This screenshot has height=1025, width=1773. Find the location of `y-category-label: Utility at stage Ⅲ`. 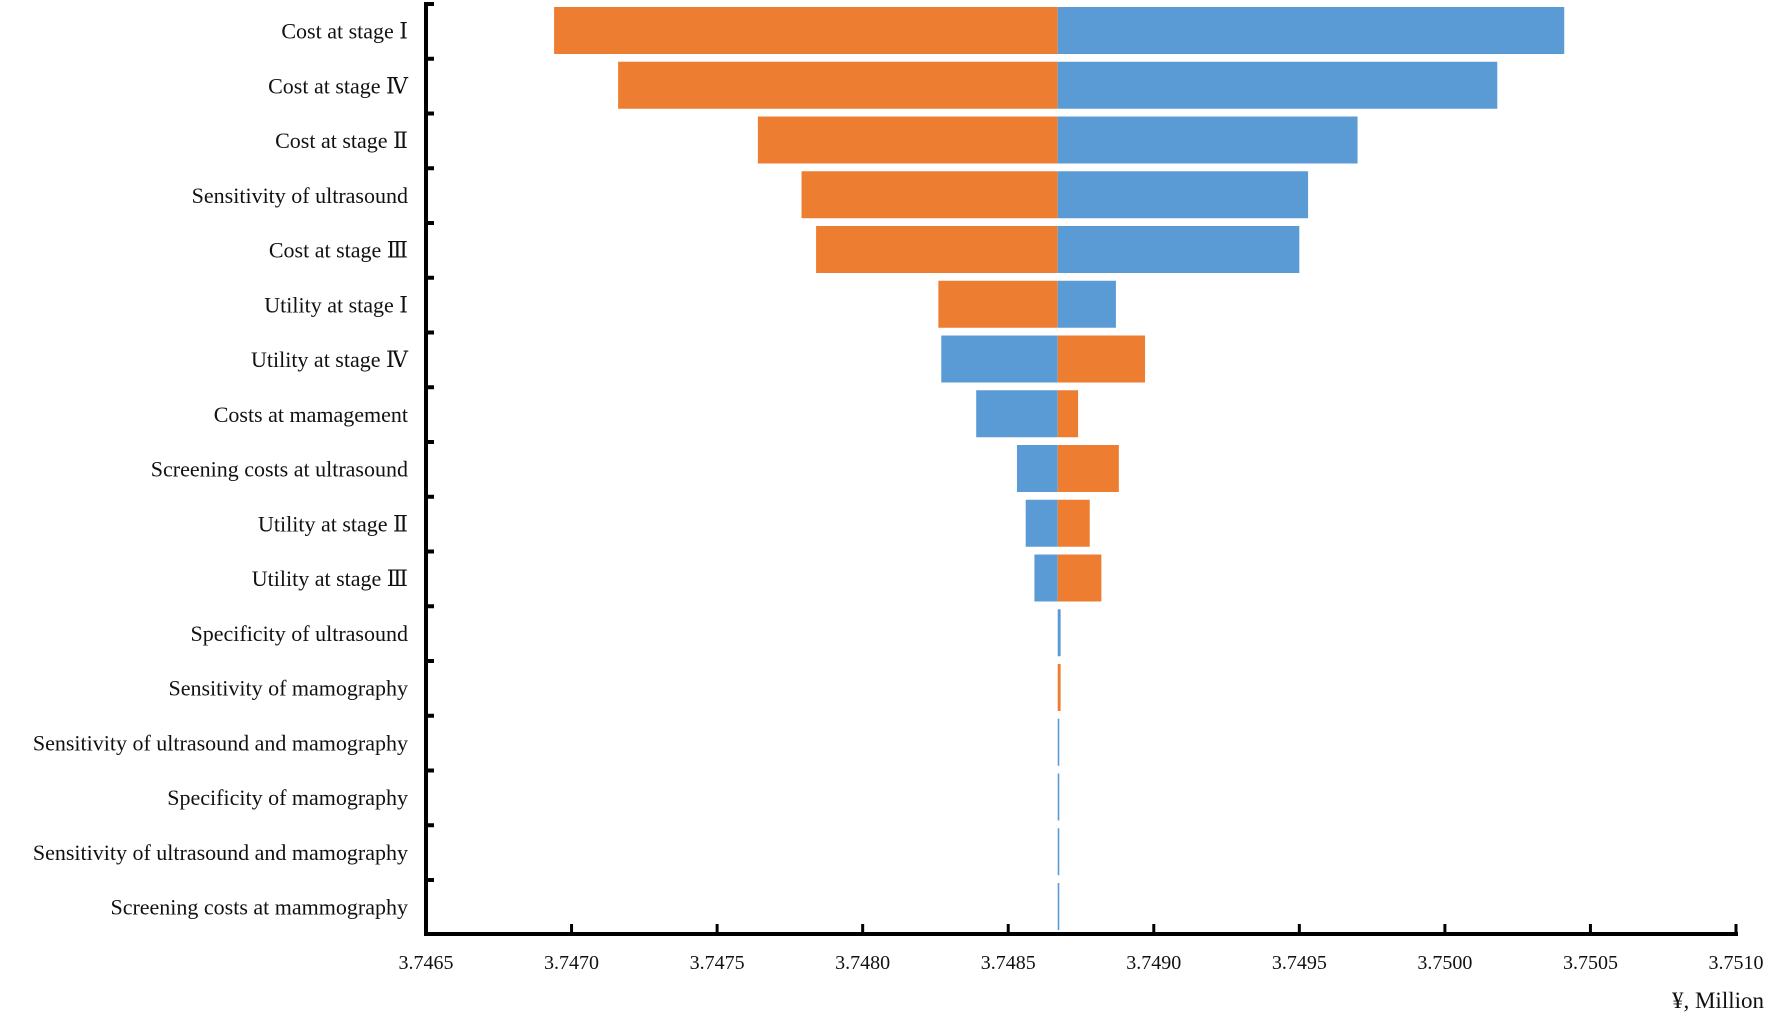

y-category-label: Utility at stage Ⅲ is located at coordinates (330, 578).